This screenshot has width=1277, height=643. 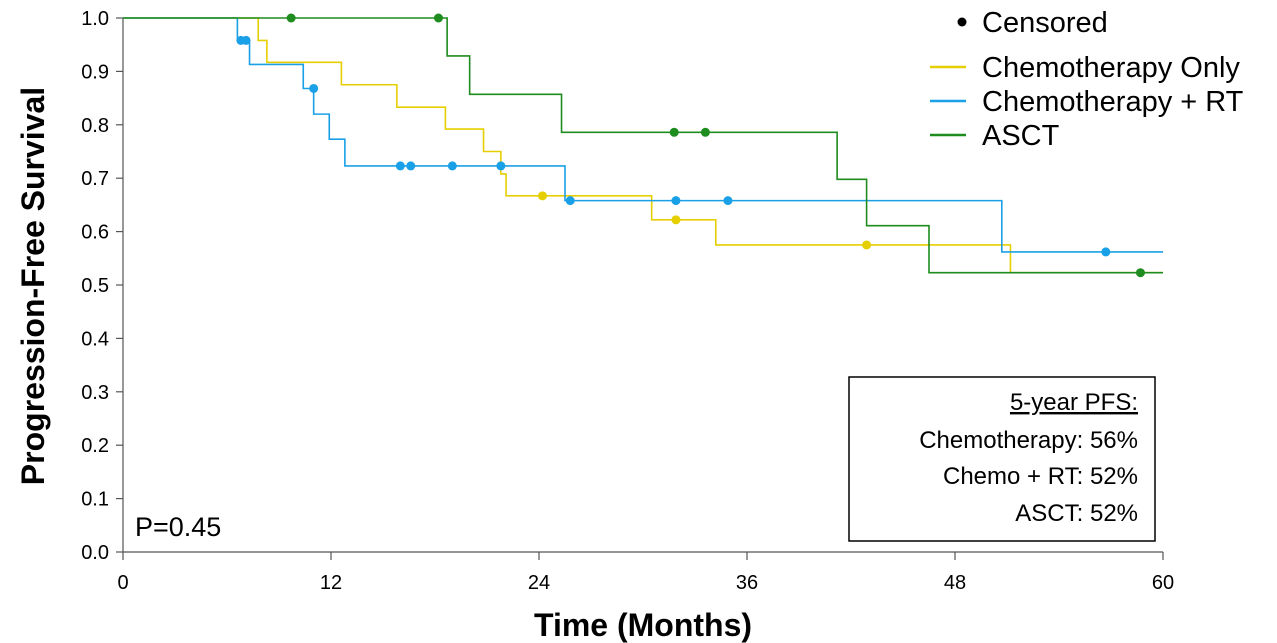 What do you see at coordinates (95, 233) in the screenshot?
I see `y-tick-label: 0.6` at bounding box center [95, 233].